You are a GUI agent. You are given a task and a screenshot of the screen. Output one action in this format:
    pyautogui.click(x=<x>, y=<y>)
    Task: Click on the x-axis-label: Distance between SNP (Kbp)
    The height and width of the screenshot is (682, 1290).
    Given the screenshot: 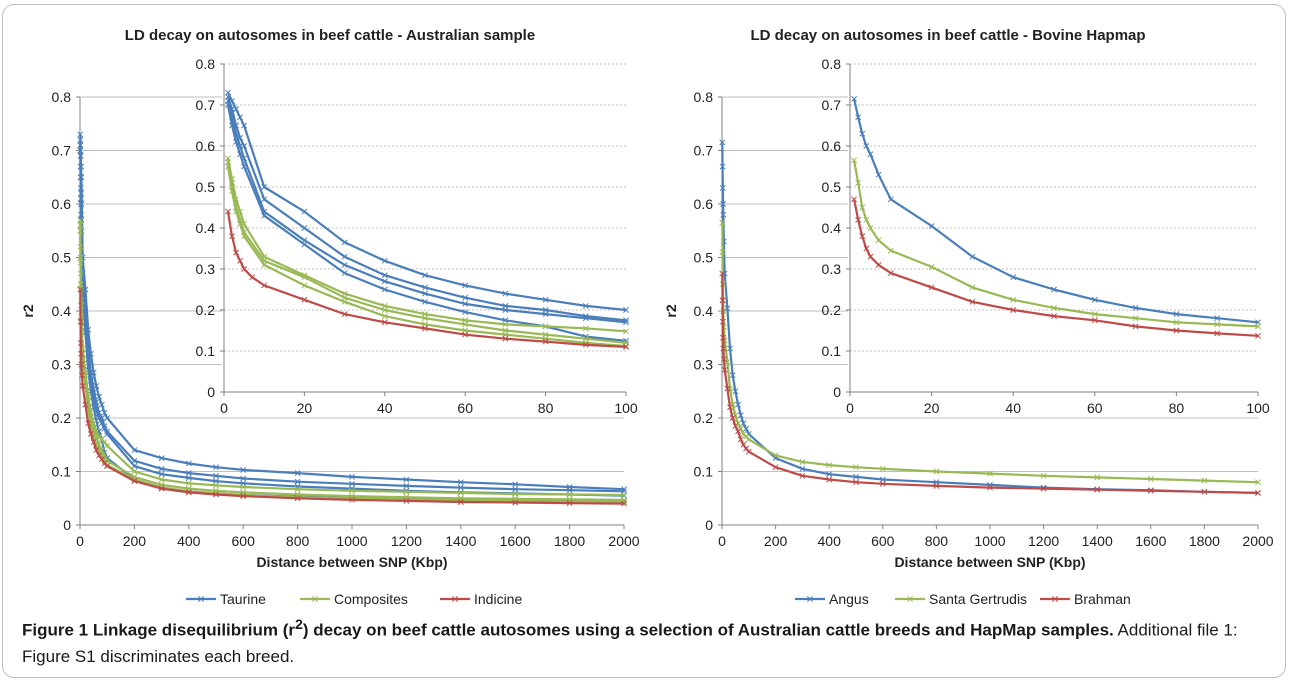 What is the action you would take?
    pyautogui.click(x=989, y=562)
    